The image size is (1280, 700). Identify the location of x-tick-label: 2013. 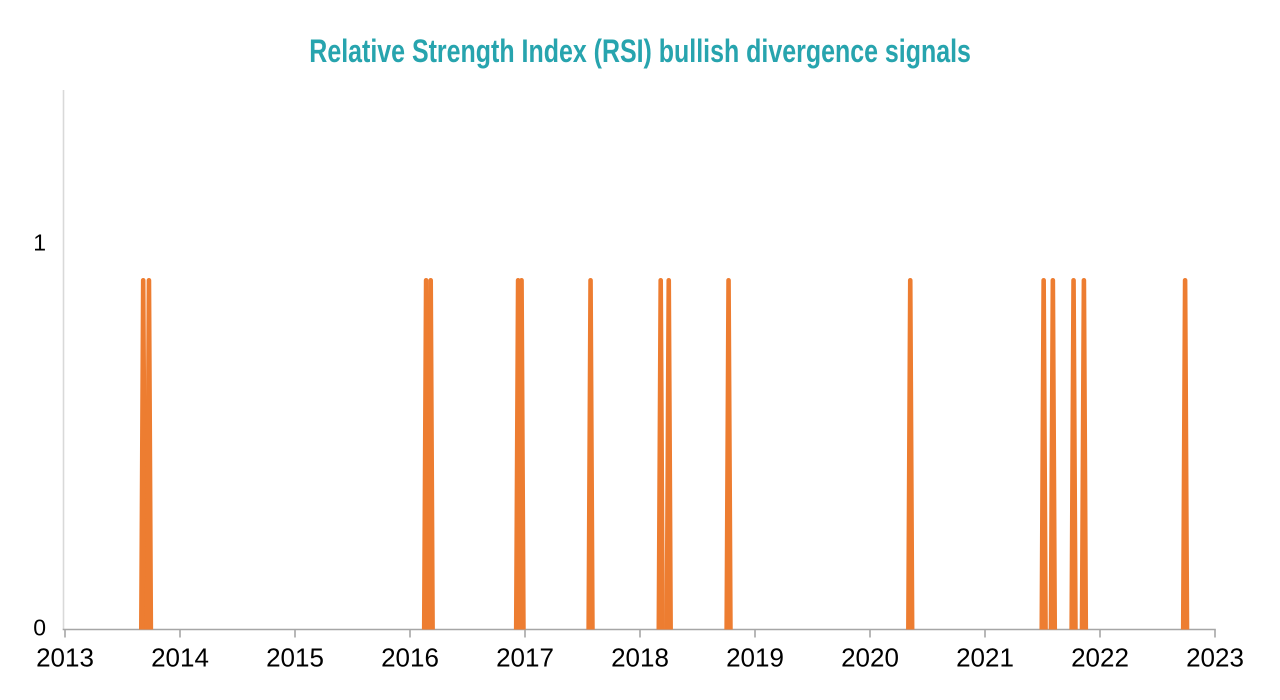
(65, 658).